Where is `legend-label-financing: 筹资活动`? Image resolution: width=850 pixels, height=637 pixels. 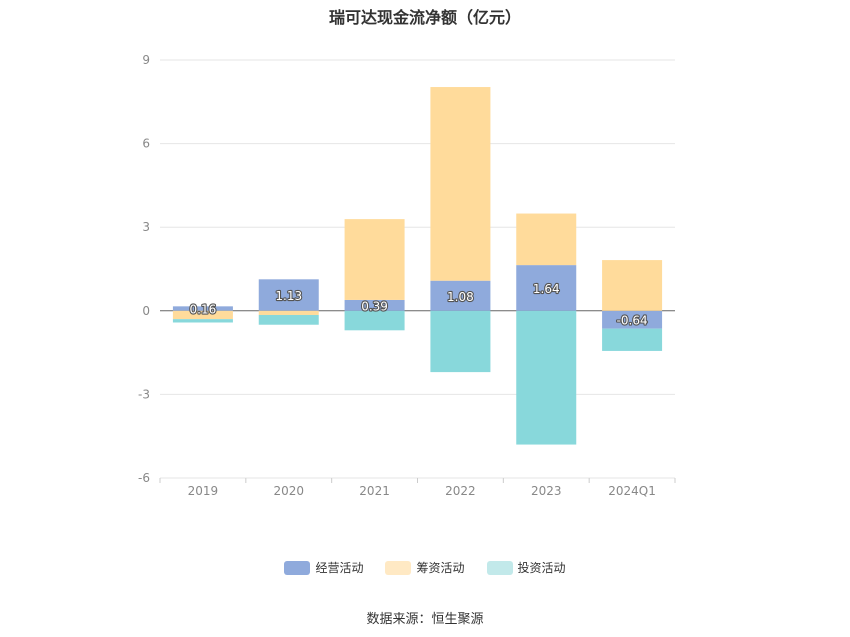 legend-label-financing: 筹资活动 is located at coordinates (440, 568).